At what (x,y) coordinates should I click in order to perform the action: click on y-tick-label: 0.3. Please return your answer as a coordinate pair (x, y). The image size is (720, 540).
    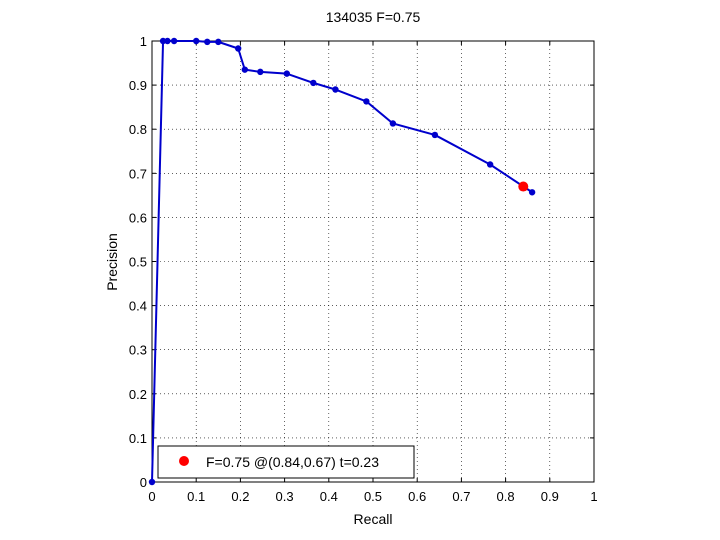
    Looking at the image, I should click on (138, 350).